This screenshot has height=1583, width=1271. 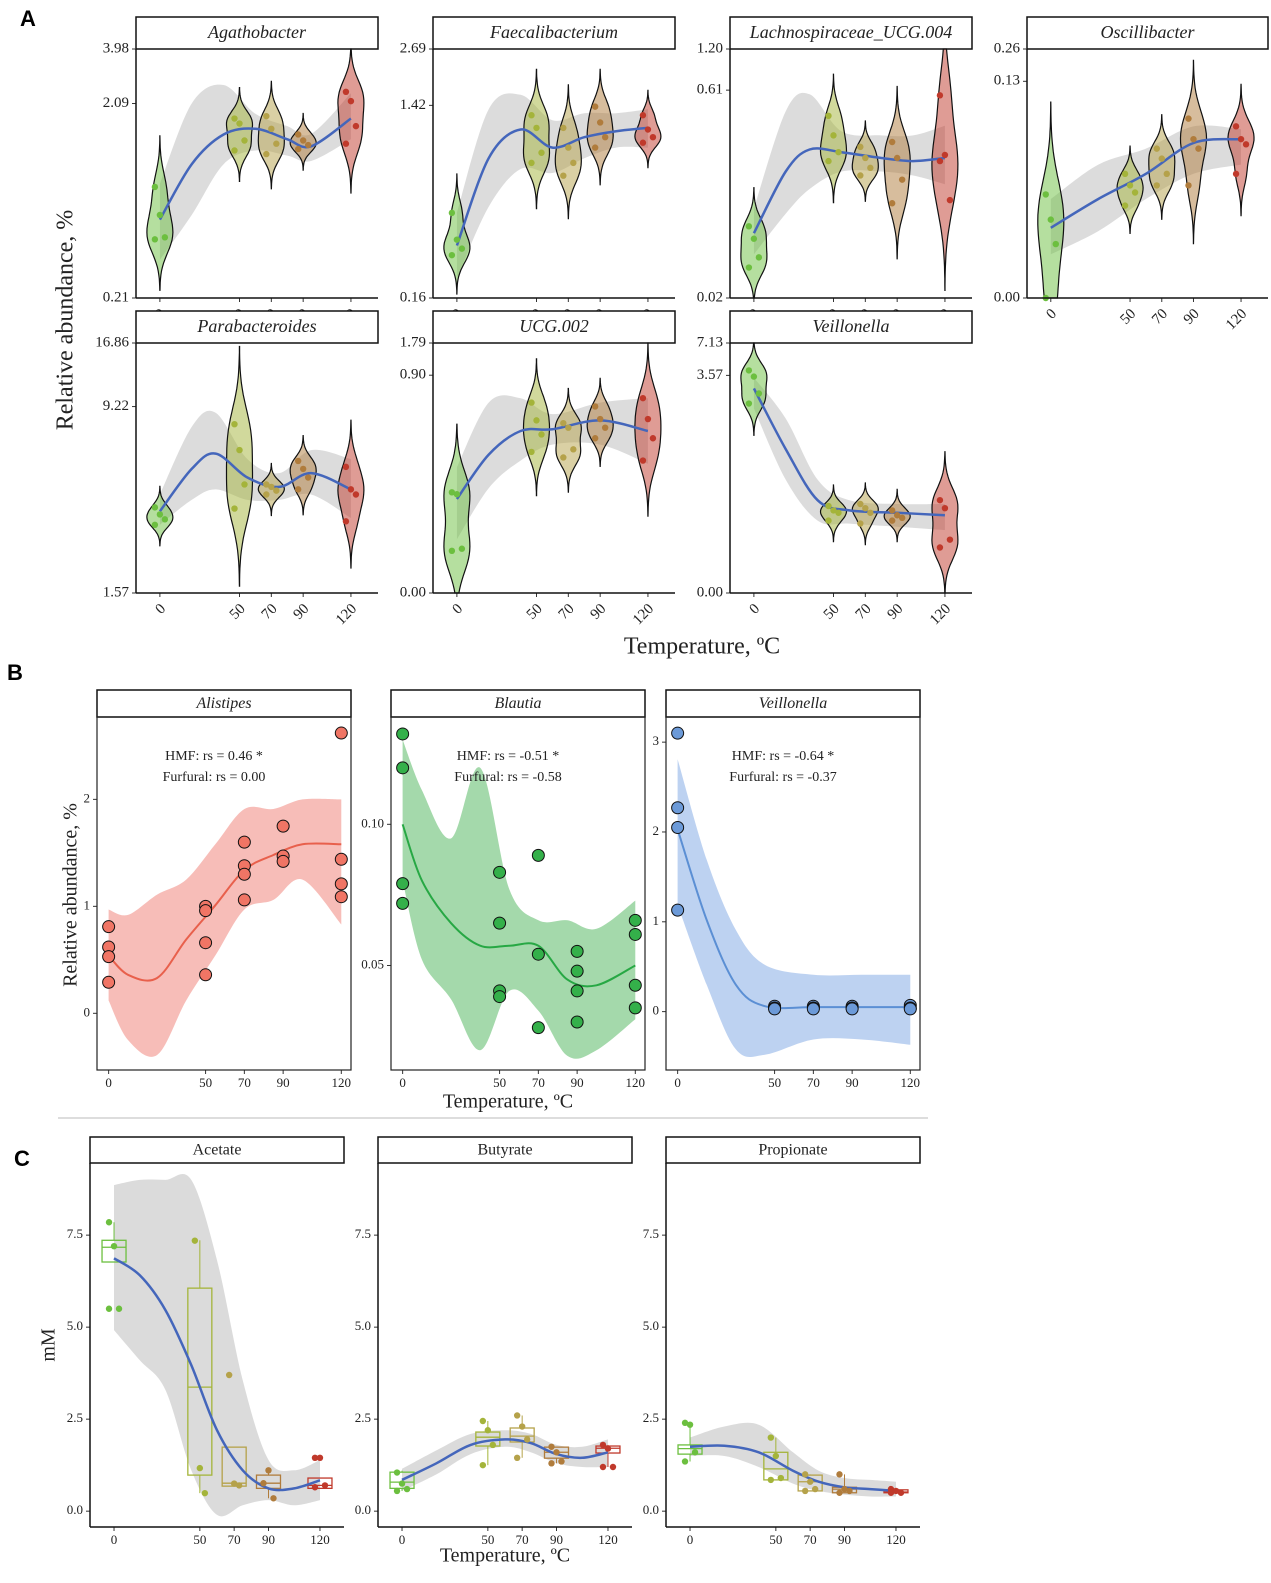 What do you see at coordinates (656, 830) in the screenshot?
I see `y-tick-label: 2` at bounding box center [656, 830].